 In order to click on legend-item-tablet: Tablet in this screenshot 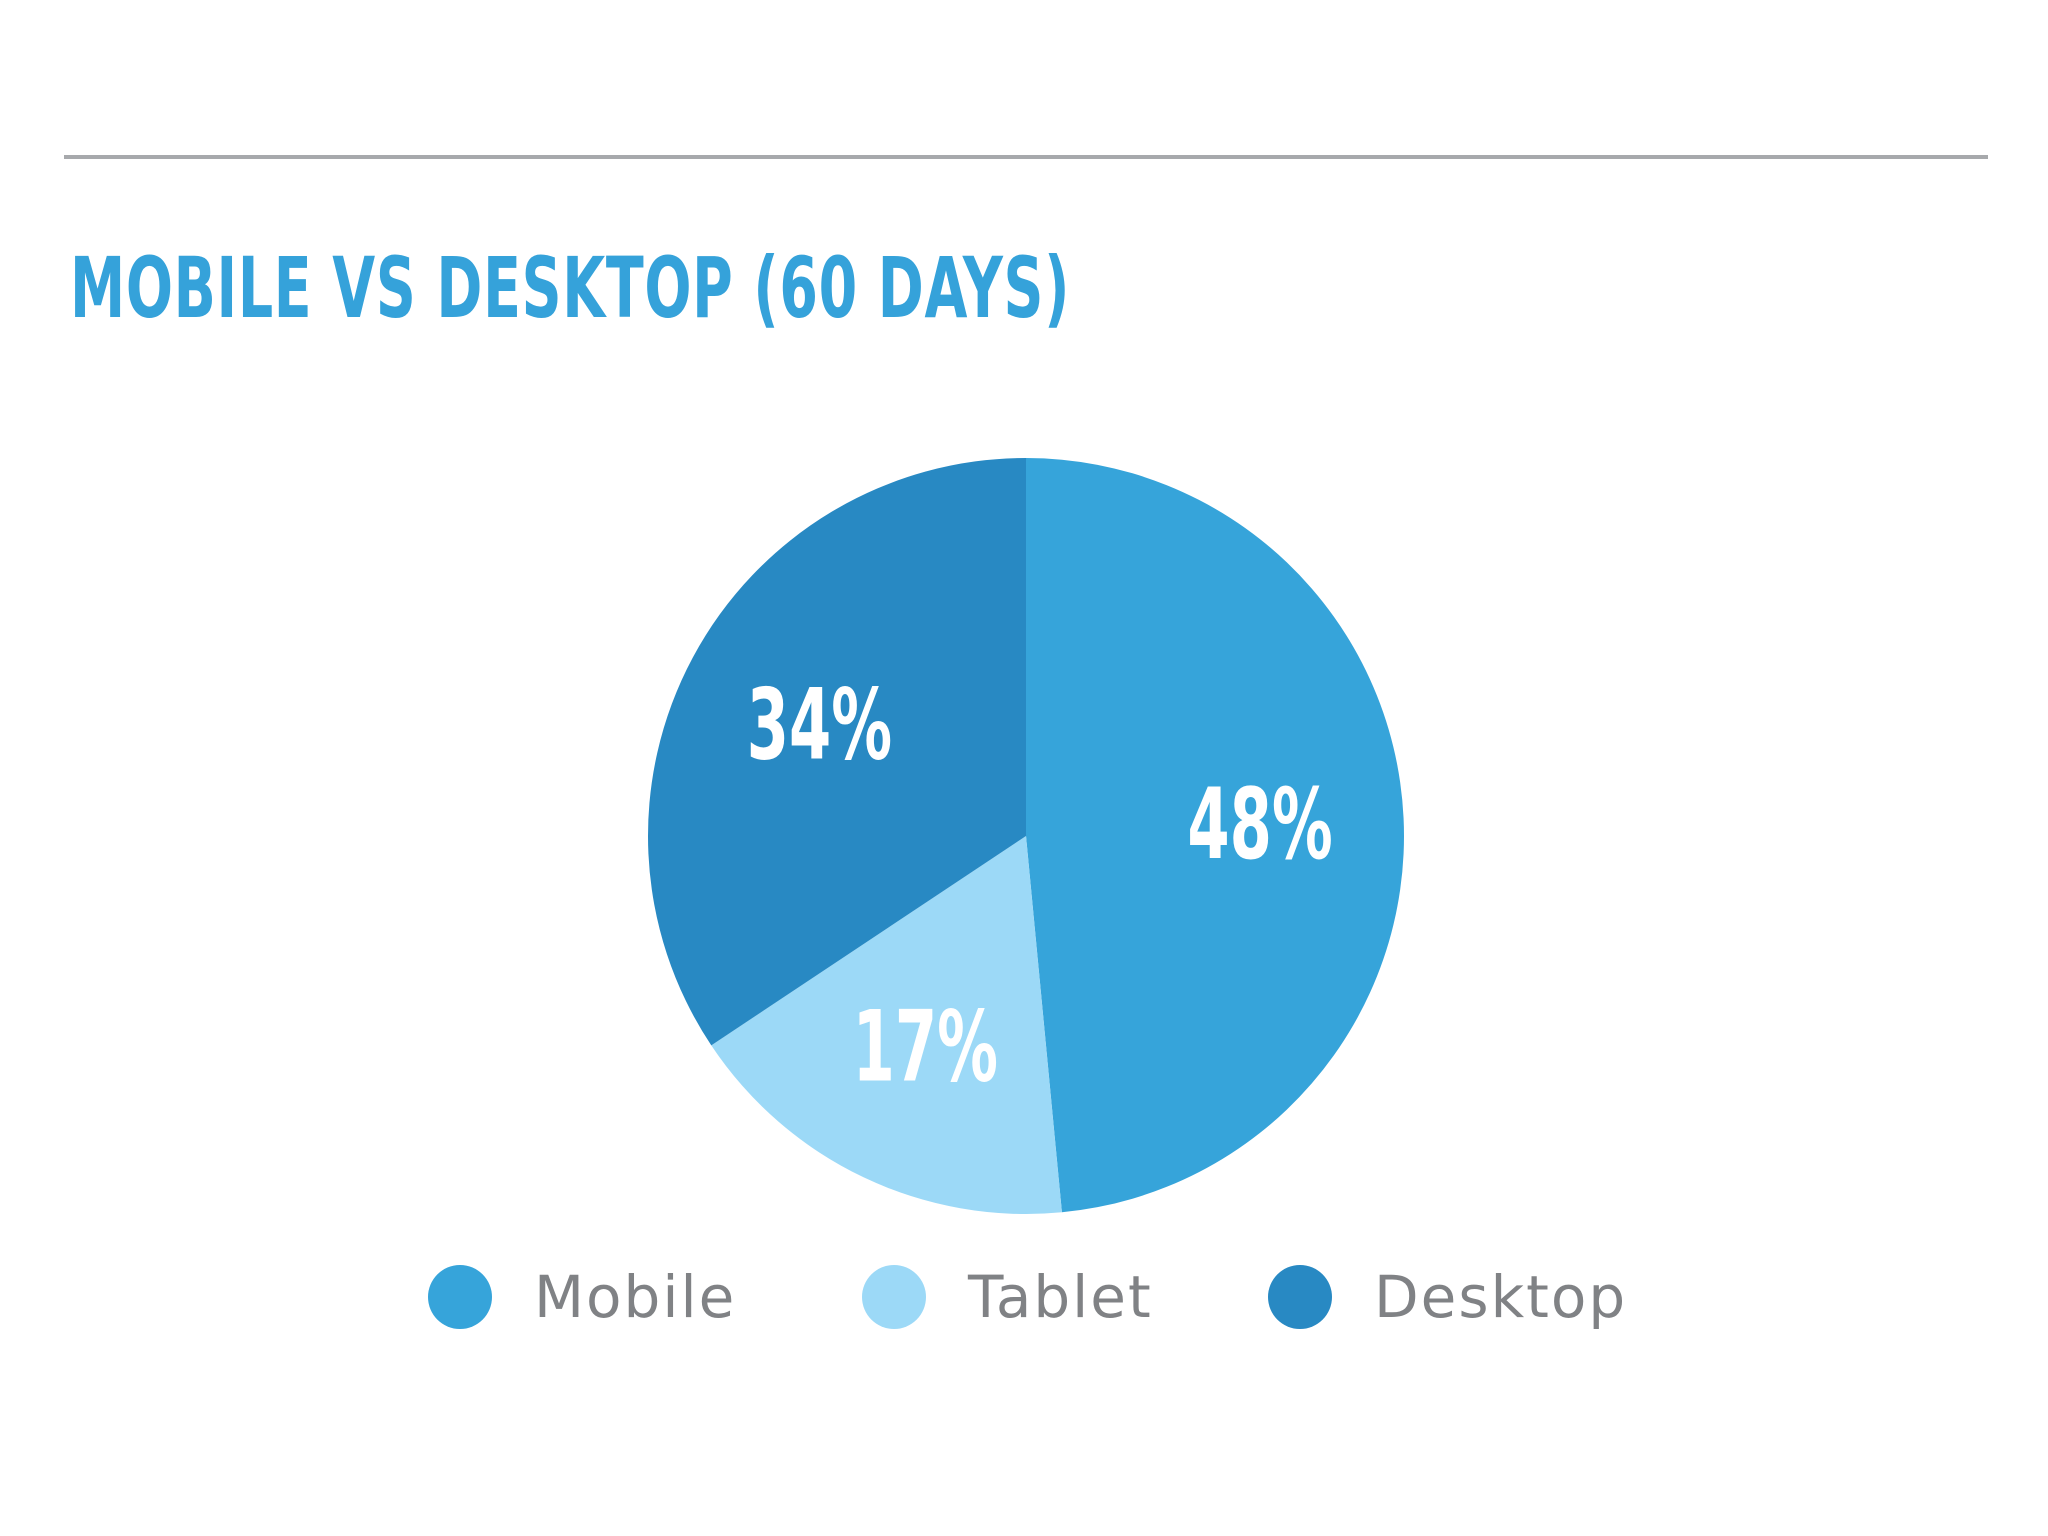, I will do `click(1007, 1297)`.